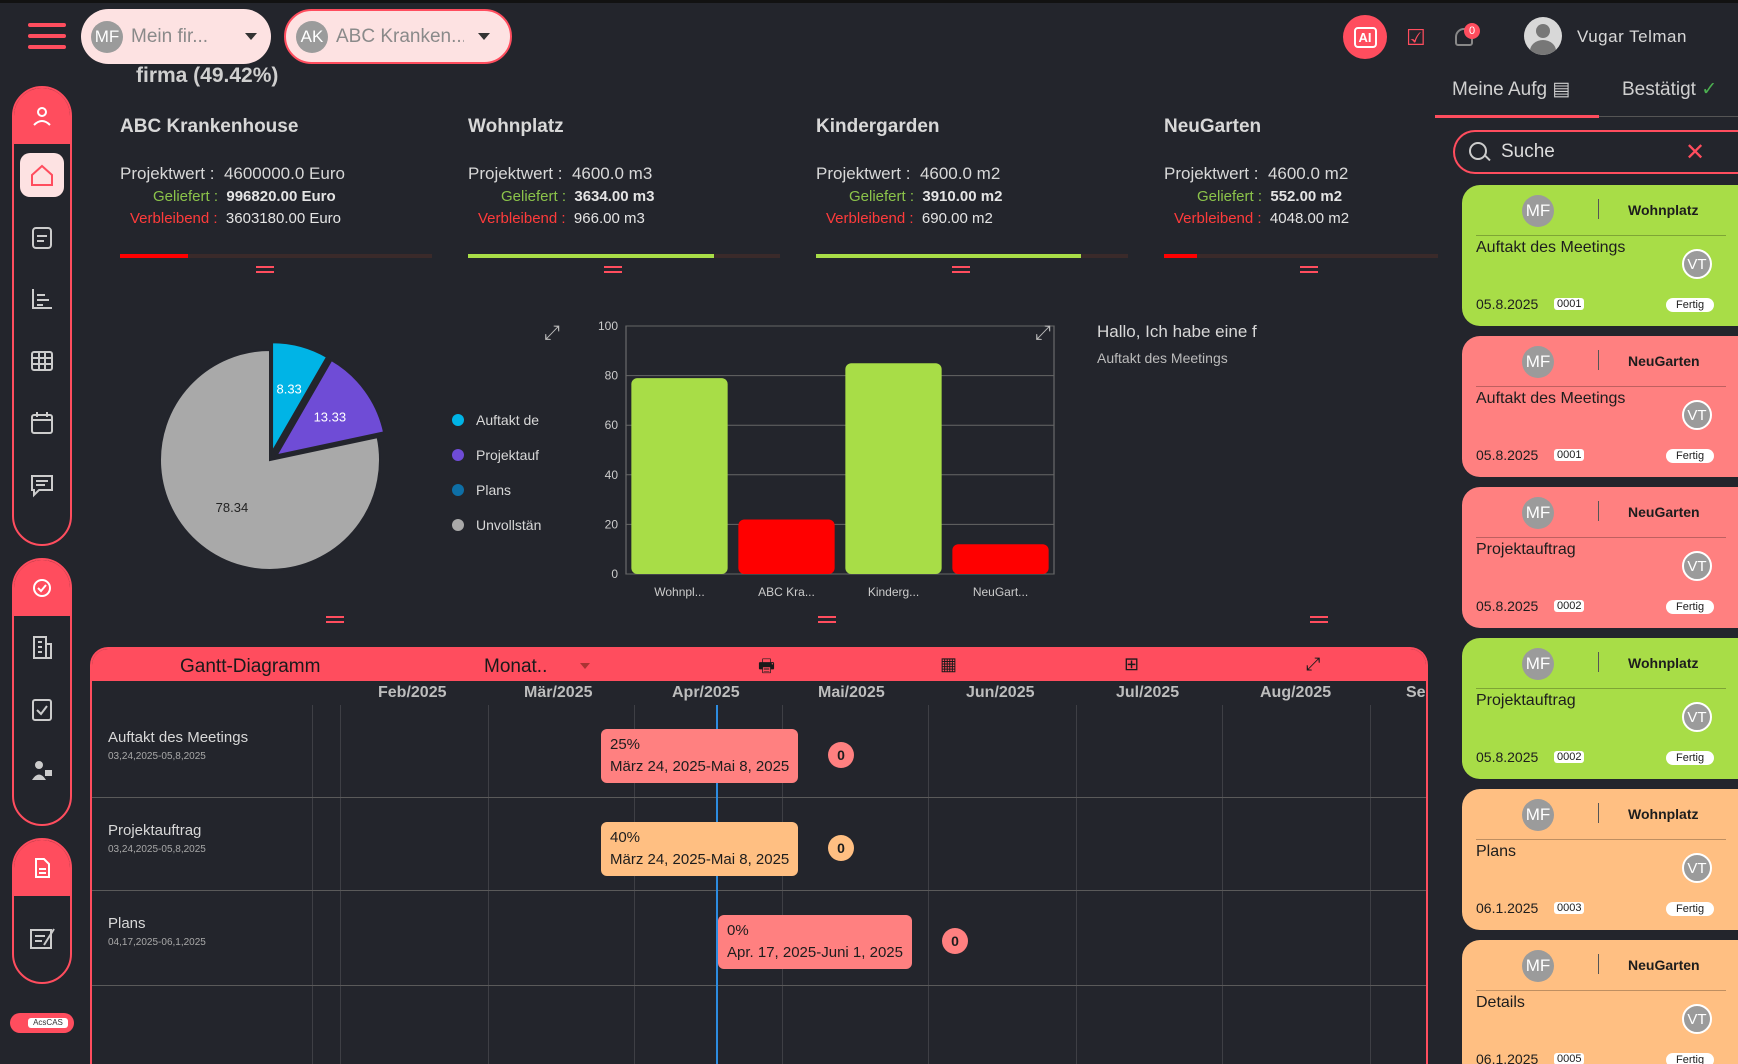  I want to click on sidebar-item-reports, so click(42, 299).